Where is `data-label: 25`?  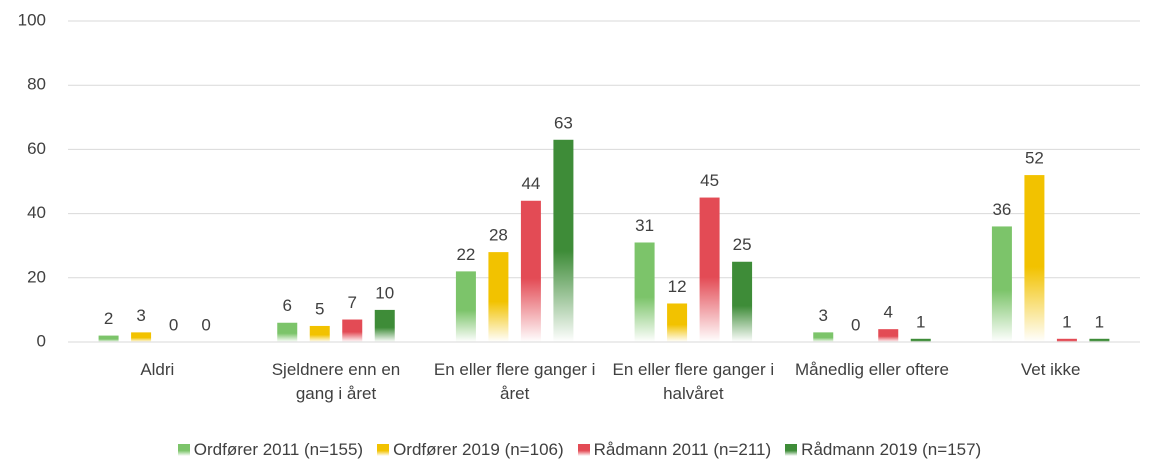 data-label: 25 is located at coordinates (742, 244).